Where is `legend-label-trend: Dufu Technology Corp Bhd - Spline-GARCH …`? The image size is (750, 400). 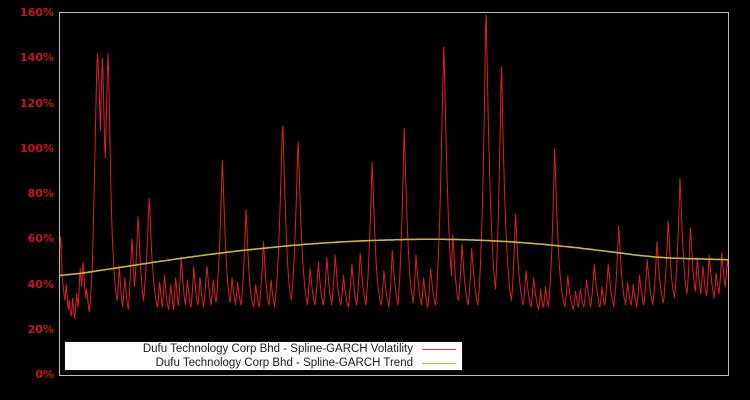 legend-label-trend: Dufu Technology Corp Bhd - Spline-GARCH … is located at coordinates (284, 362).